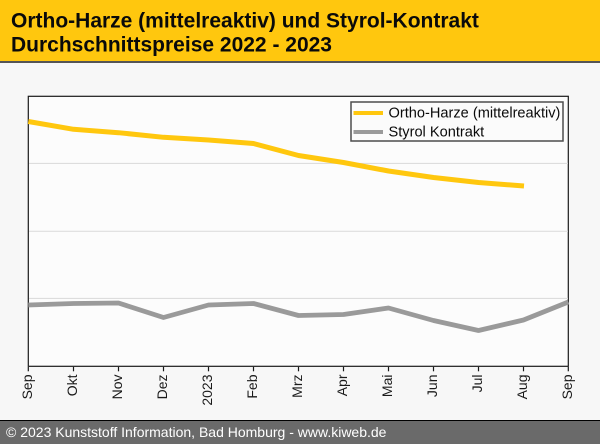  What do you see at coordinates (252, 386) in the screenshot?
I see `svg-text: Feb` at bounding box center [252, 386].